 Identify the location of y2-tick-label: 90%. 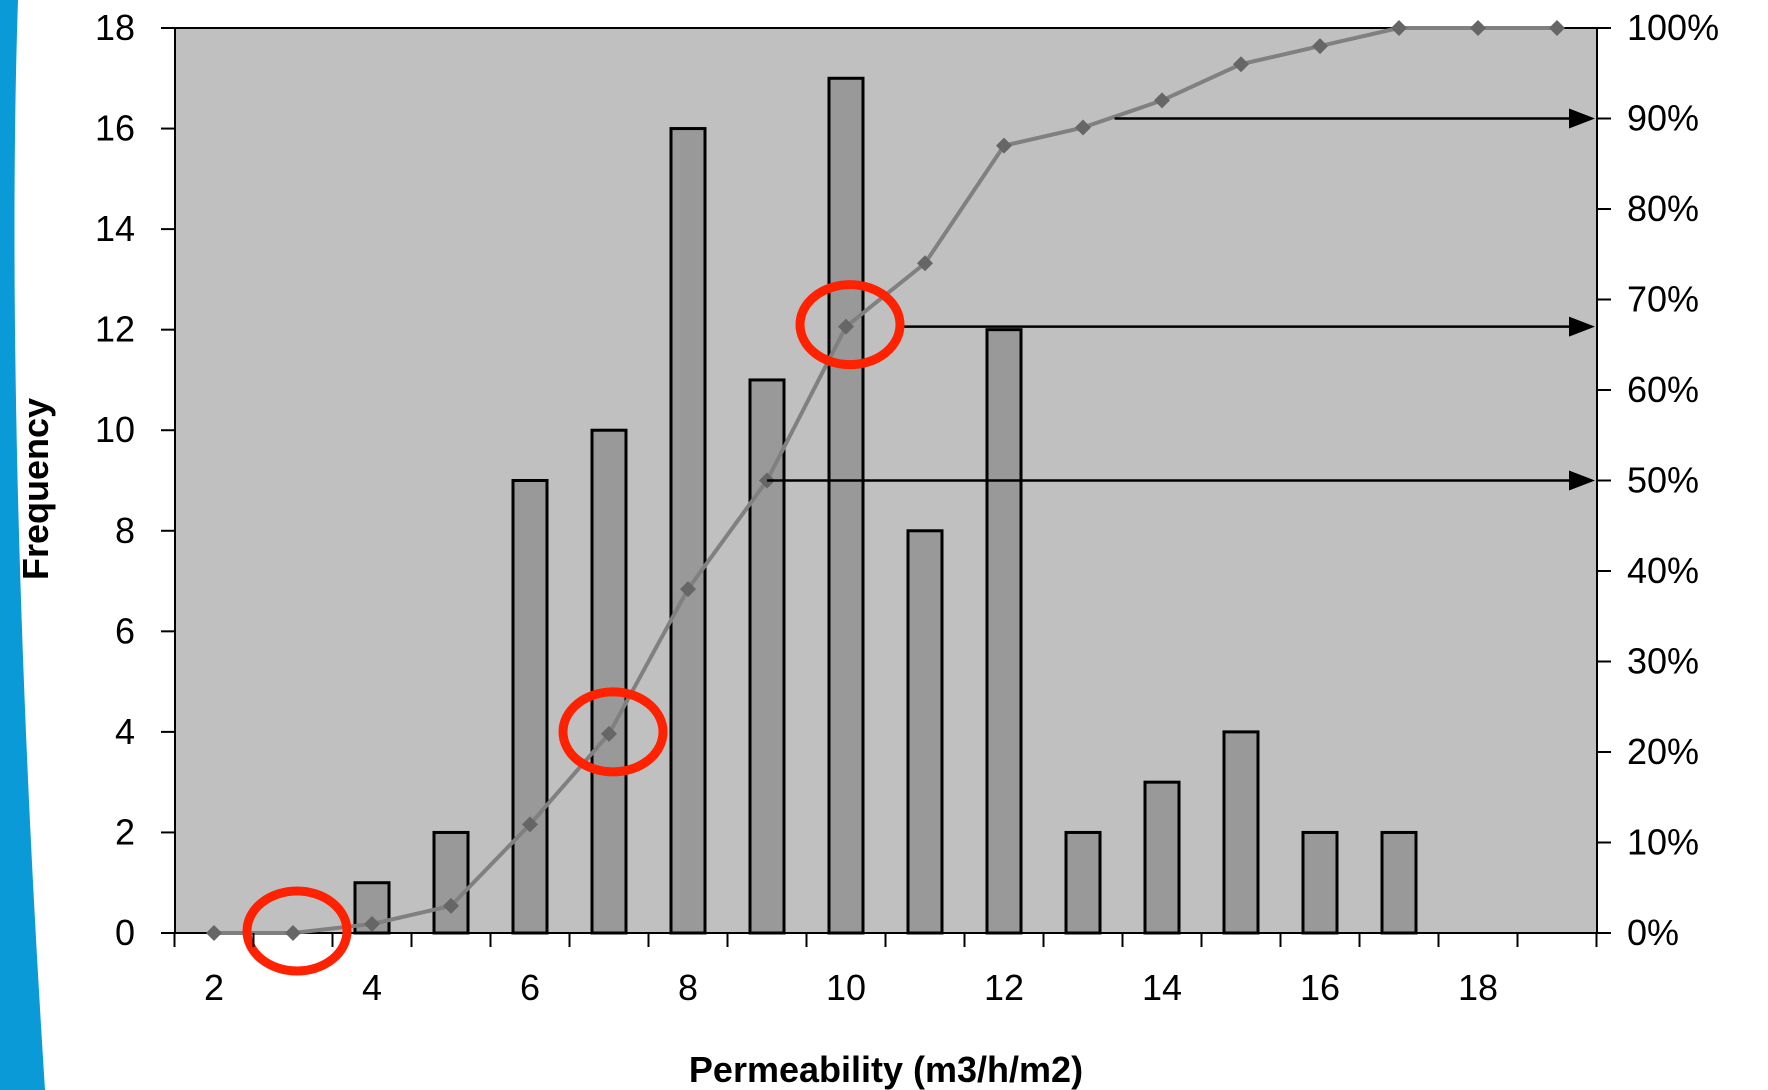
(1663, 118).